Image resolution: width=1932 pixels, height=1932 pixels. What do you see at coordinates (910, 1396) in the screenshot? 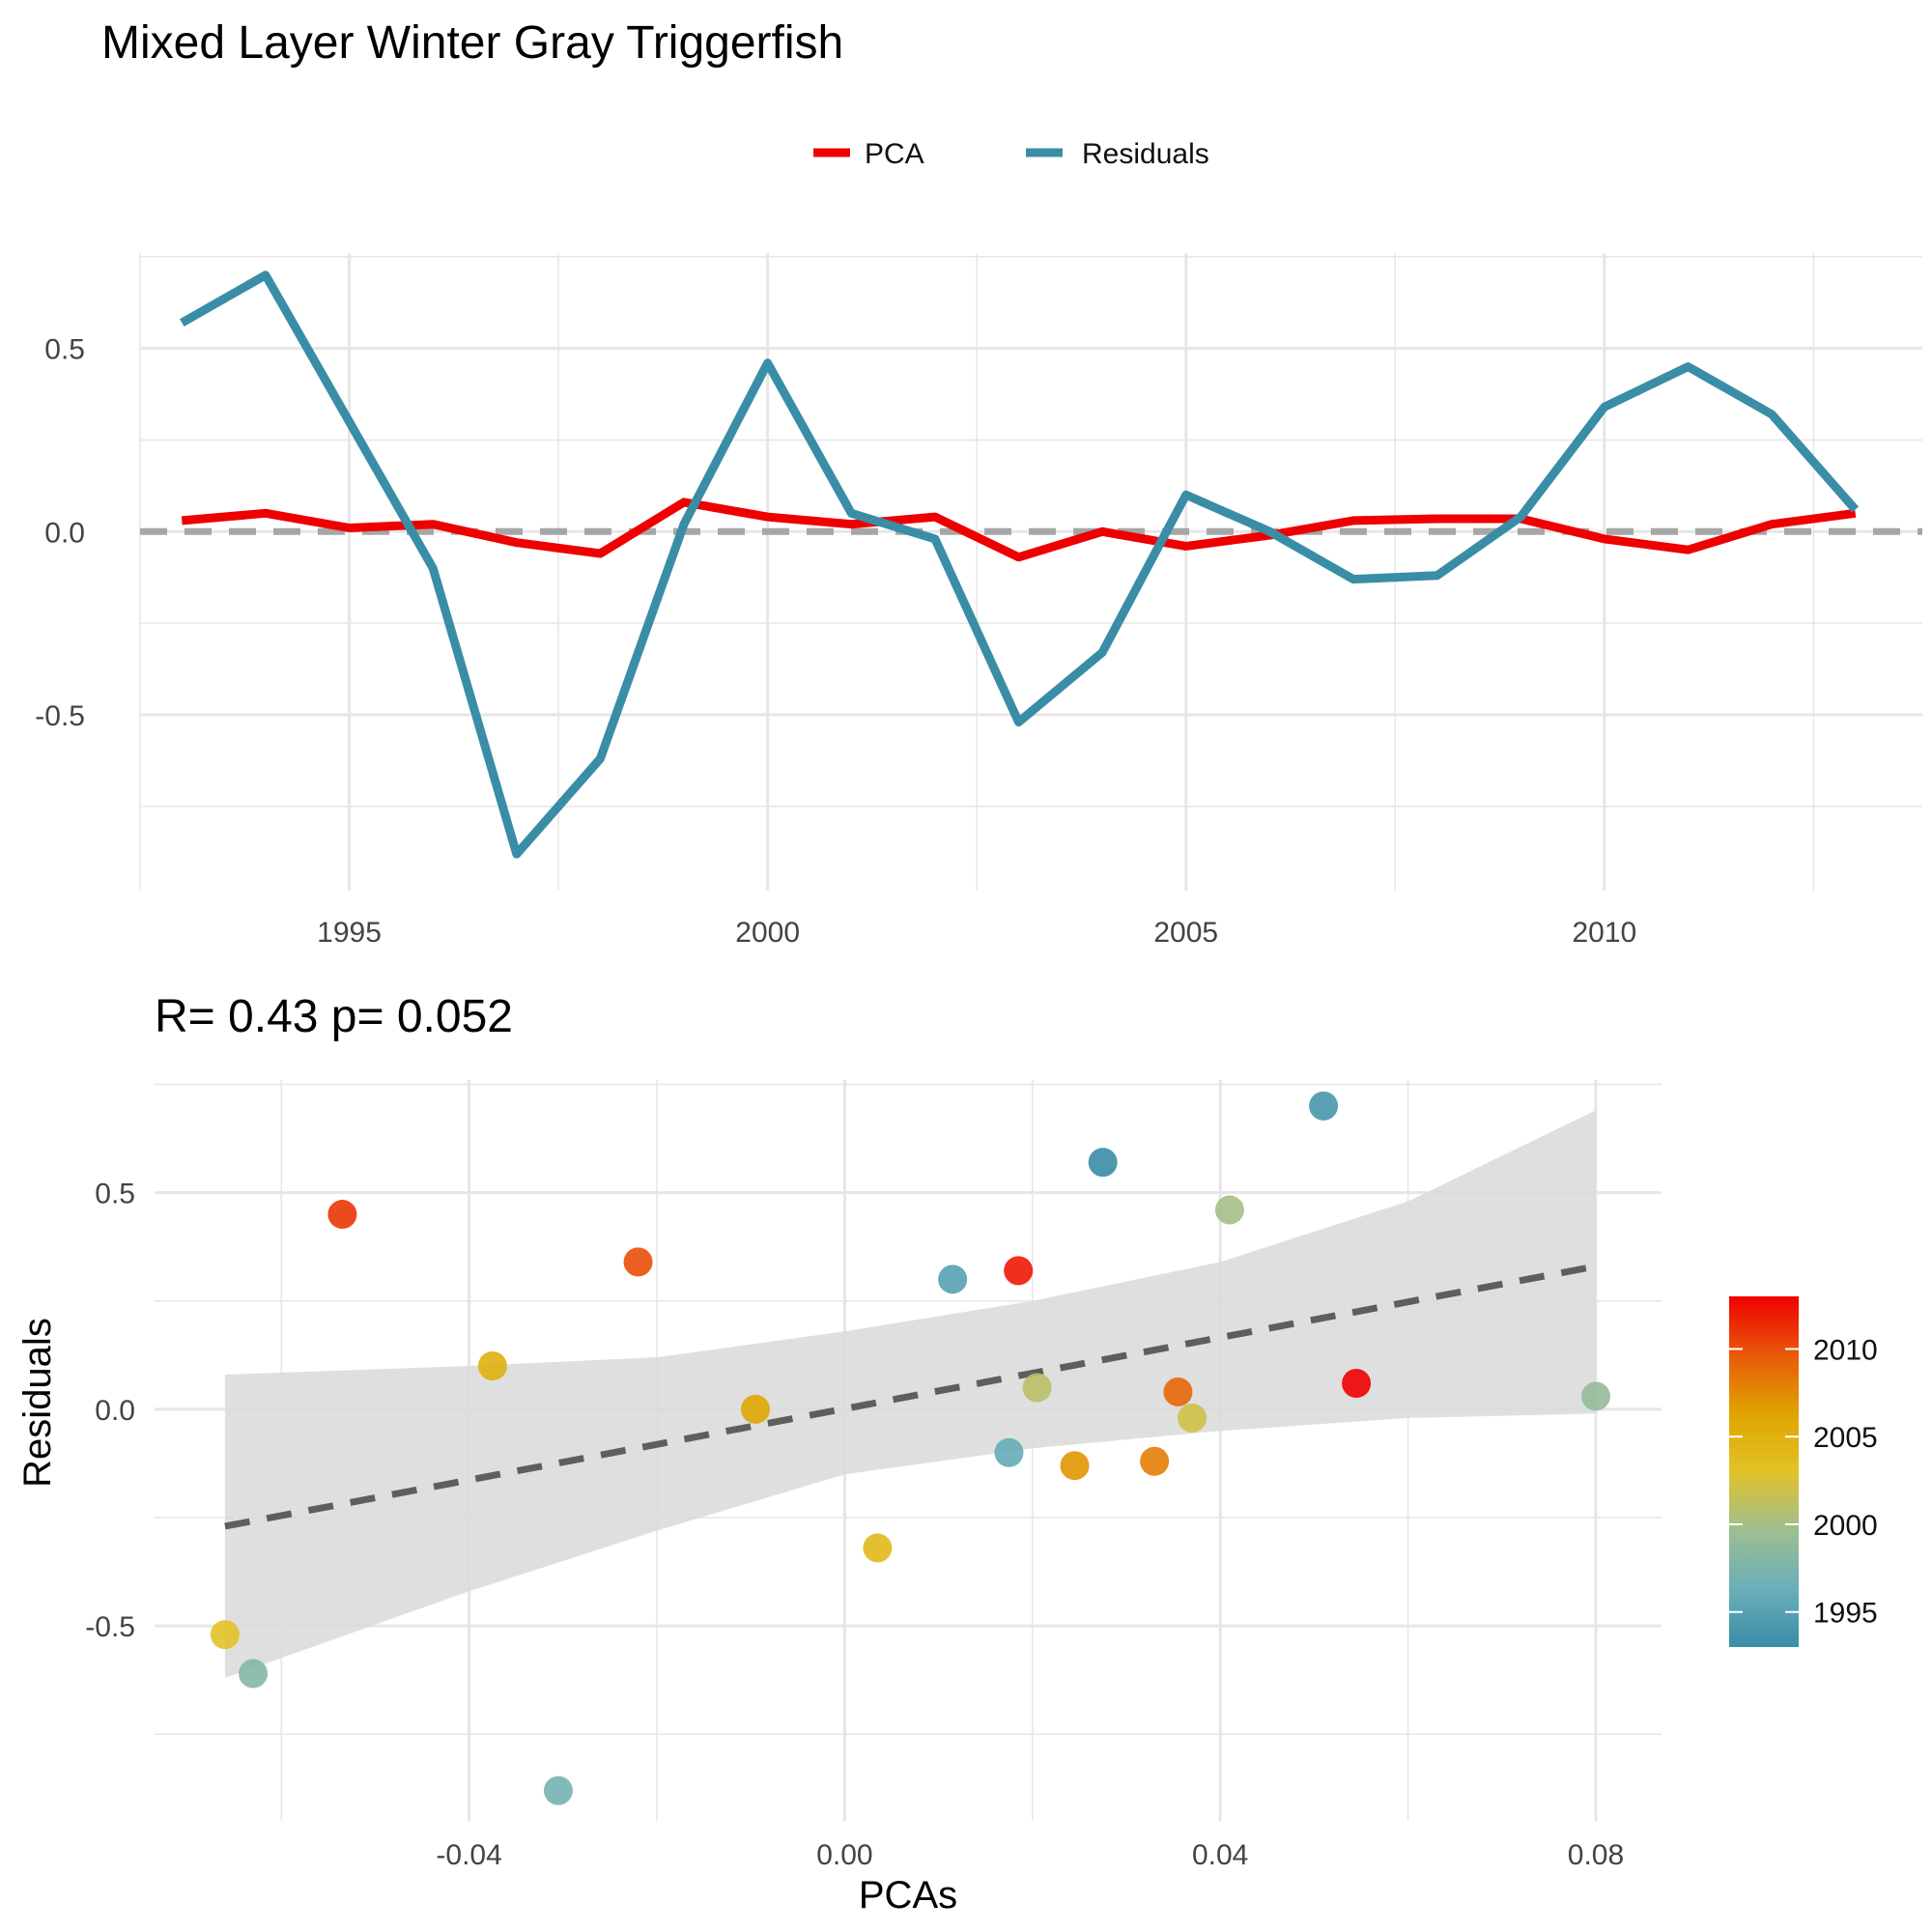
I see `regression-line` at bounding box center [910, 1396].